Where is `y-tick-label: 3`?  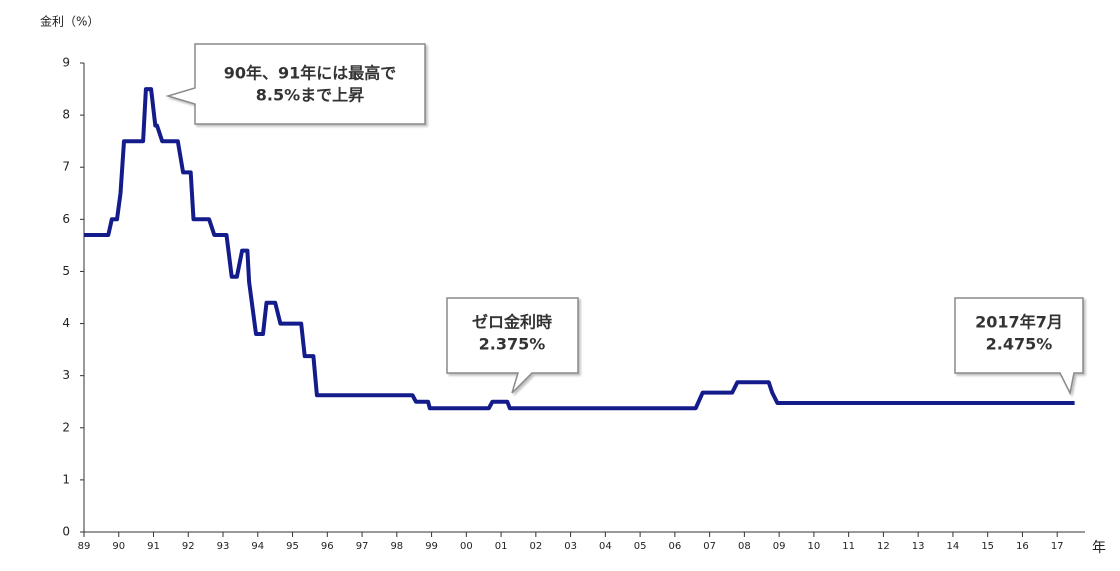
y-tick-label: 3 is located at coordinates (66, 375).